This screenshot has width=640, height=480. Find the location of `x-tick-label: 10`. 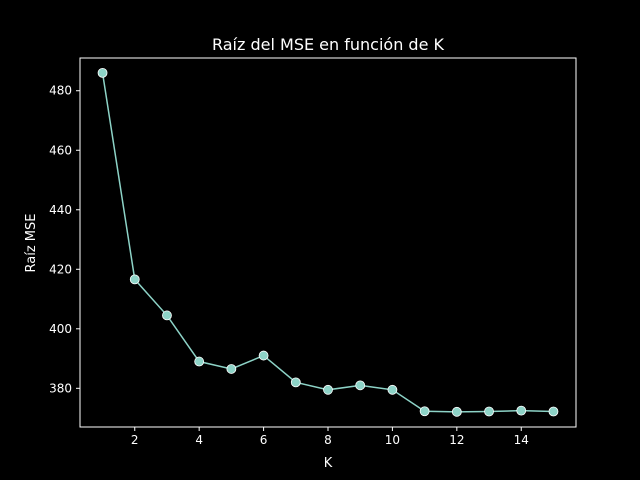

x-tick-label: 10 is located at coordinates (392, 440).